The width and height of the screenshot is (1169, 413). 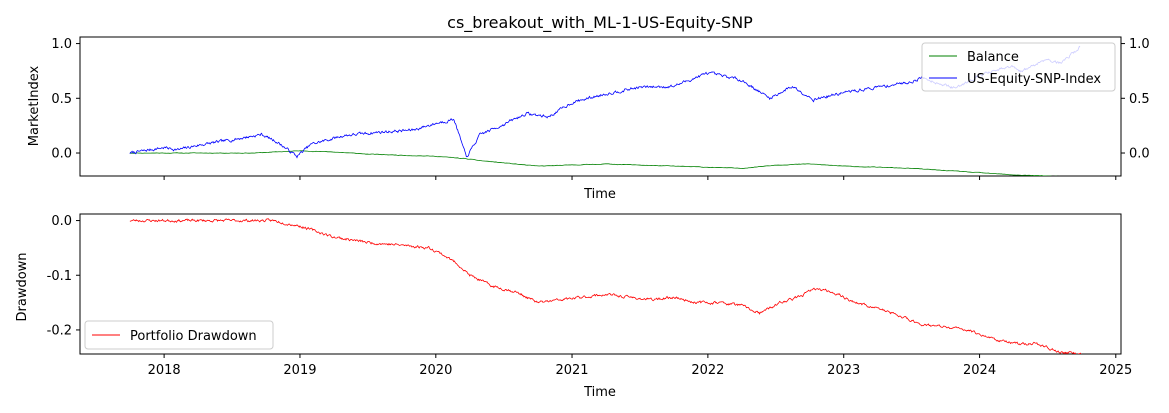 I want to click on x-tick-label: 2019, so click(x=299, y=370).